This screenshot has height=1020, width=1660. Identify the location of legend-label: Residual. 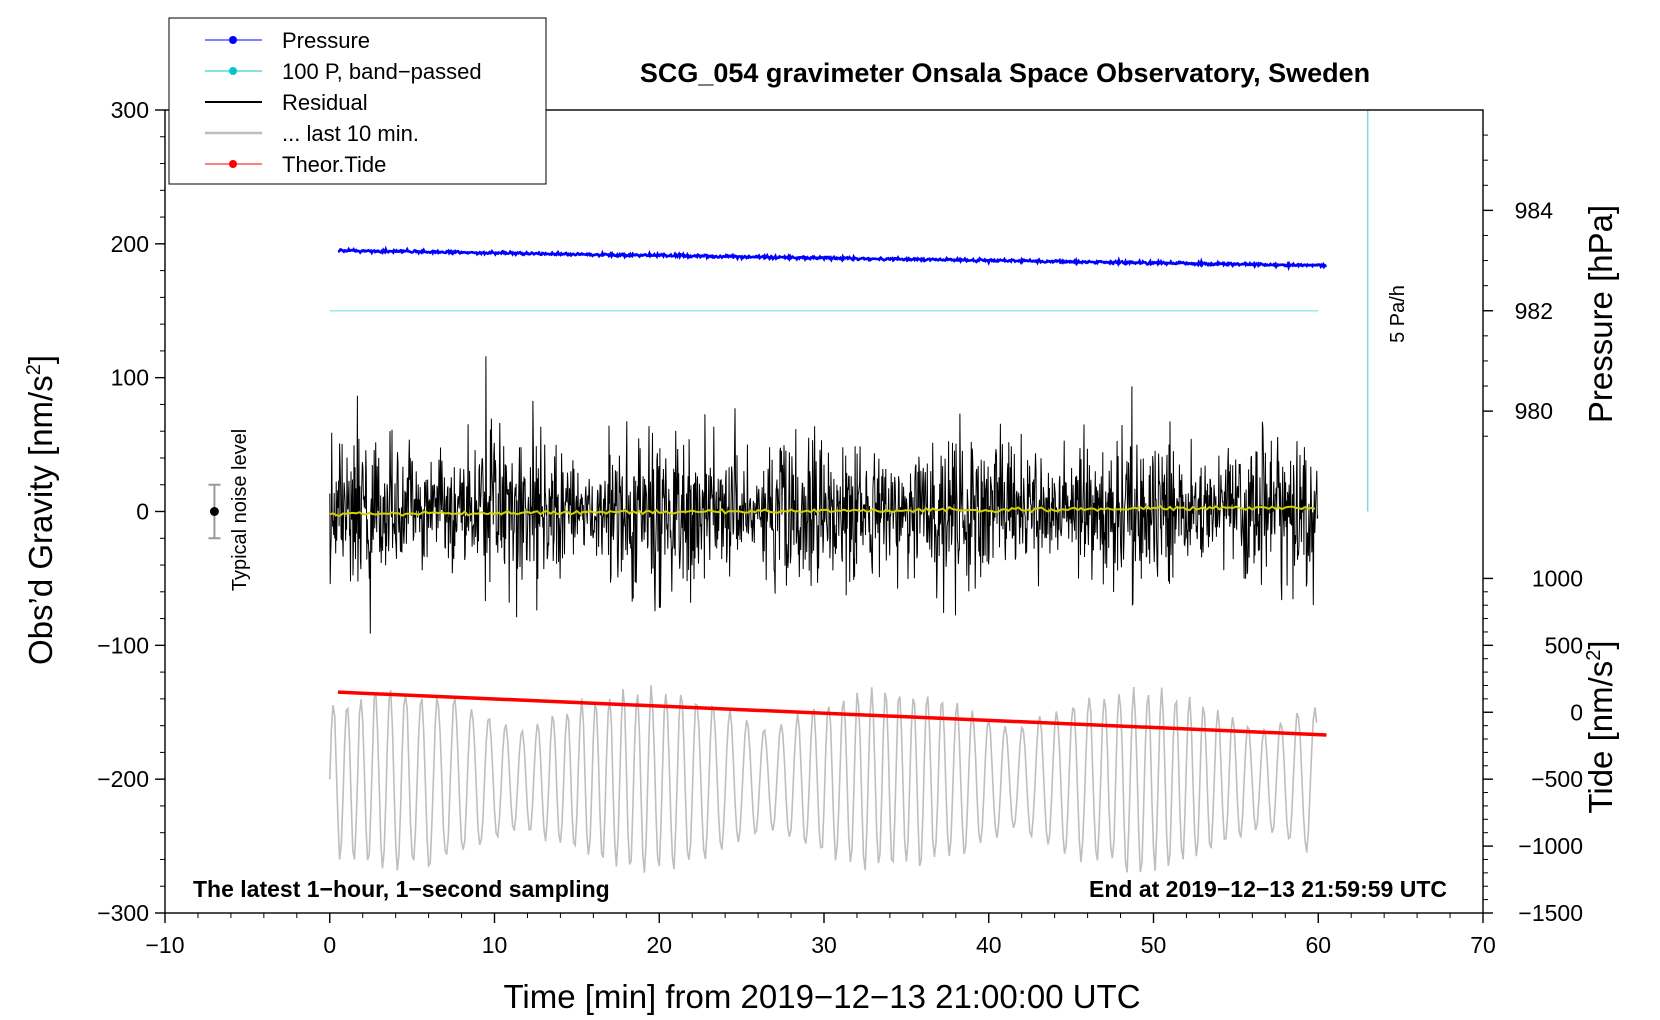
(325, 102).